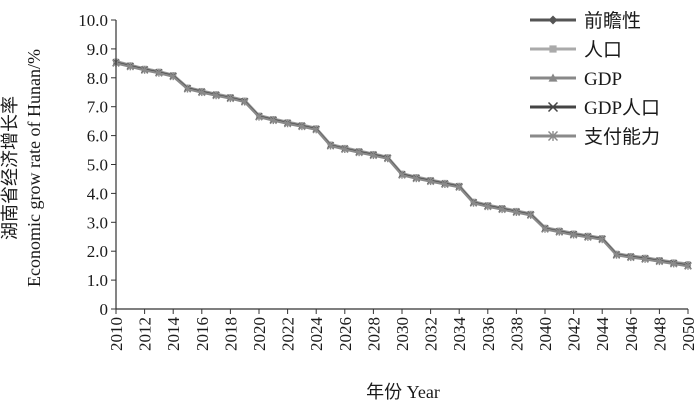  What do you see at coordinates (145, 334) in the screenshot?
I see `x-tick-label: 2012` at bounding box center [145, 334].